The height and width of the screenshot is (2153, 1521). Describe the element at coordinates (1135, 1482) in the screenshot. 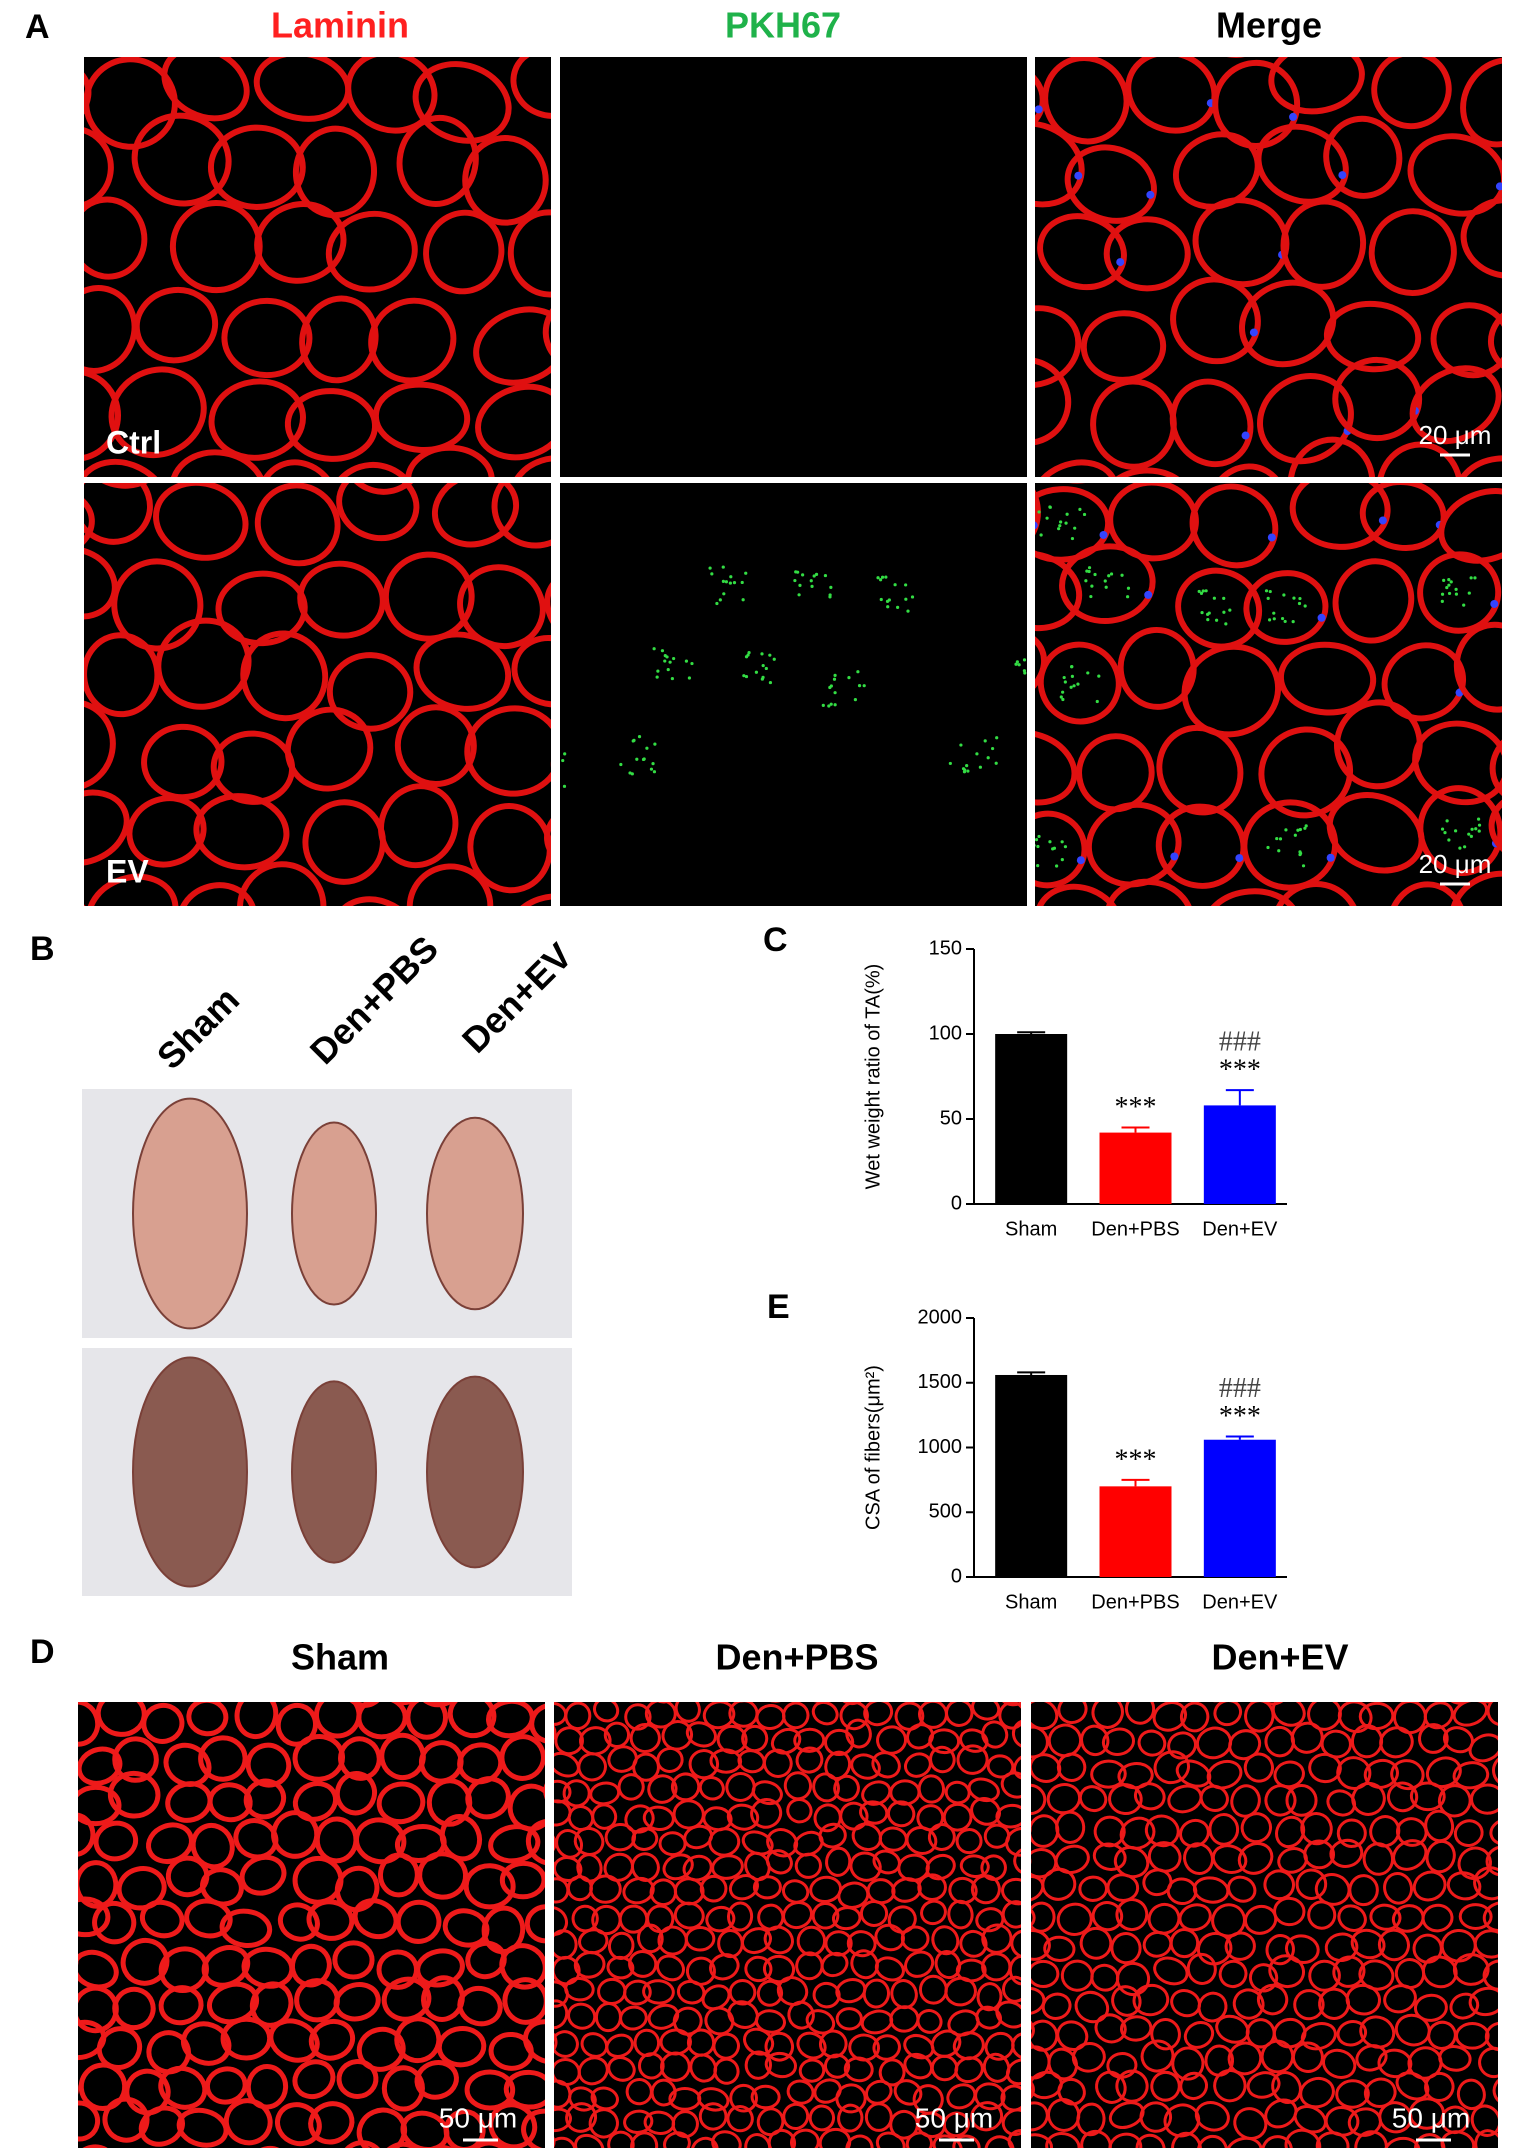

I see `error-bar` at that location.